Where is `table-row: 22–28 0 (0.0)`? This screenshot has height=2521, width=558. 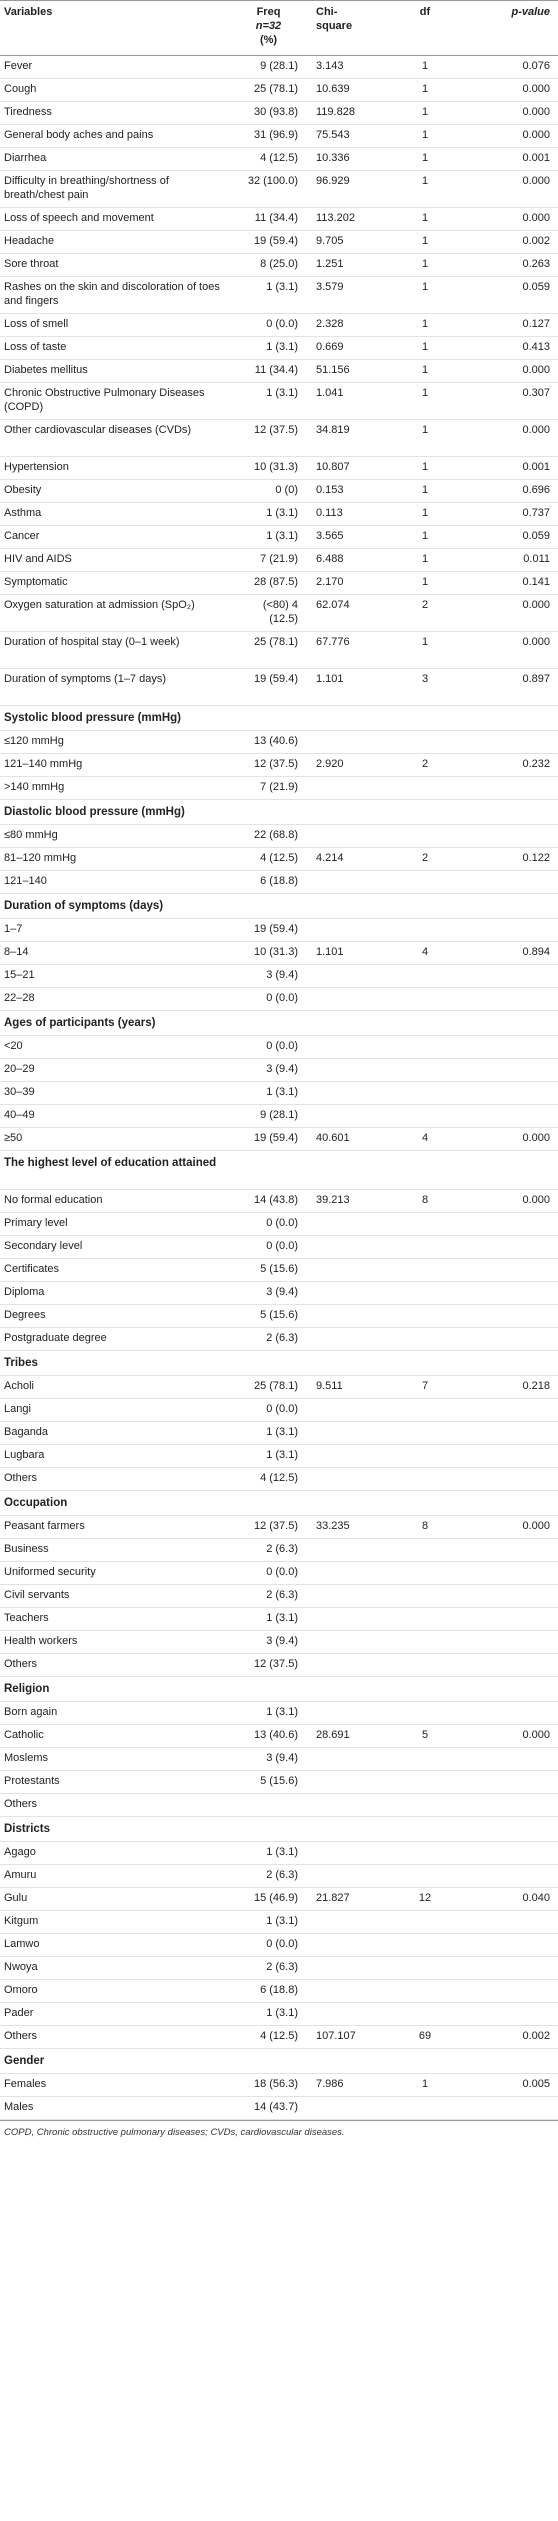 table-row: 22–28 0 (0.0) is located at coordinates (279, 999).